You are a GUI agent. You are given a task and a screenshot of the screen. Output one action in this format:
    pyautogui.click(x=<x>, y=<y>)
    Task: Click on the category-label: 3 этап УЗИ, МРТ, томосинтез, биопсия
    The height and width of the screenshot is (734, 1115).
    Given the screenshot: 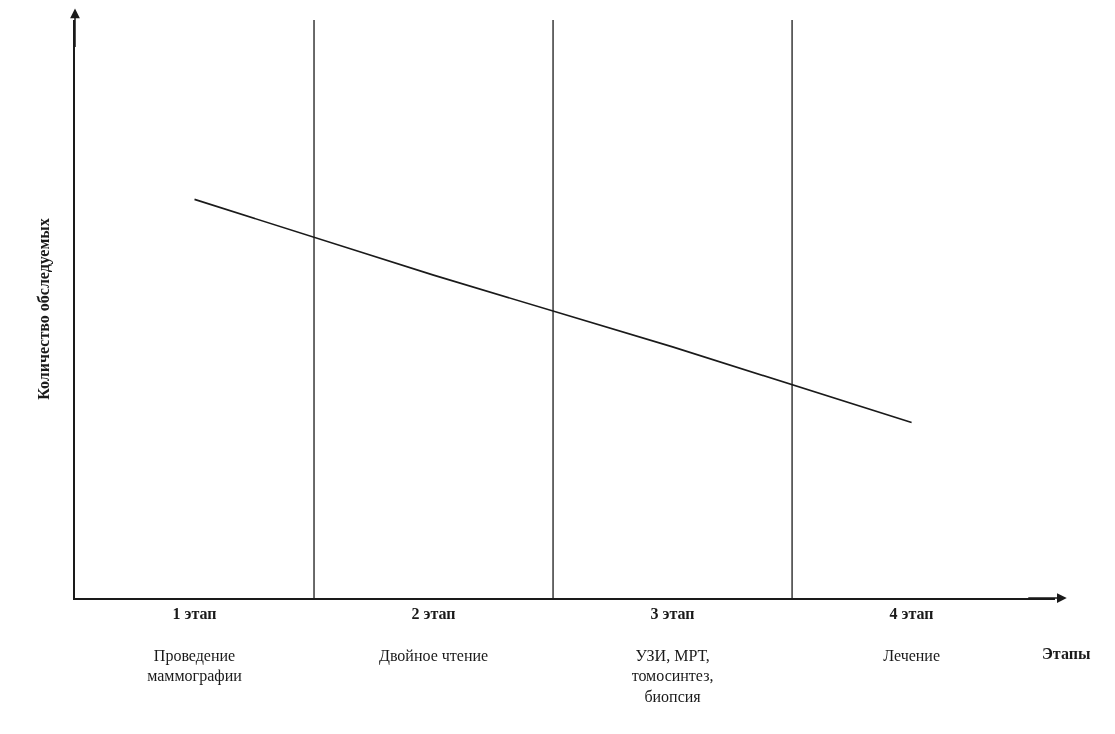 What is the action you would take?
    pyautogui.click(x=672, y=655)
    